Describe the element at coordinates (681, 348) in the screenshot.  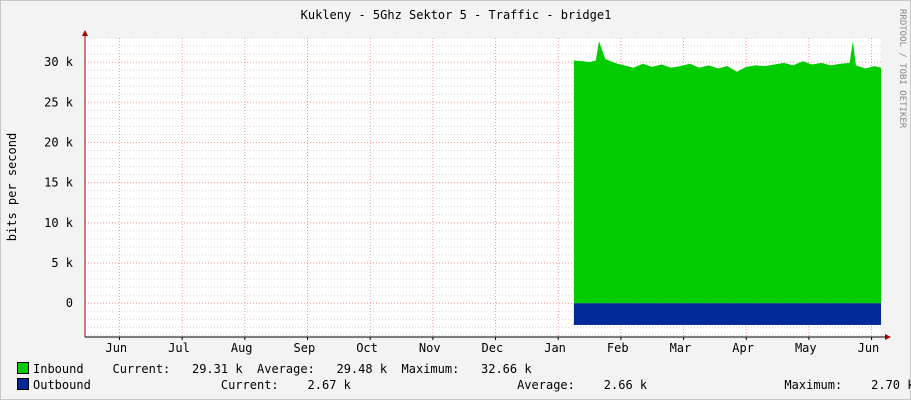
I see `x-tick-label: Mar` at that location.